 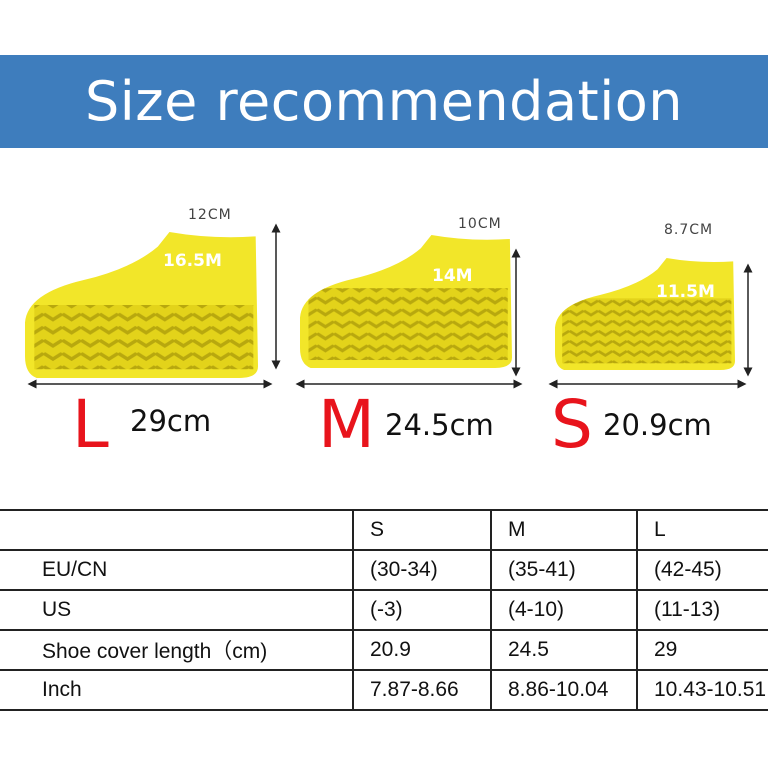 I want to click on length-label: 20.9cm, so click(x=657, y=425).